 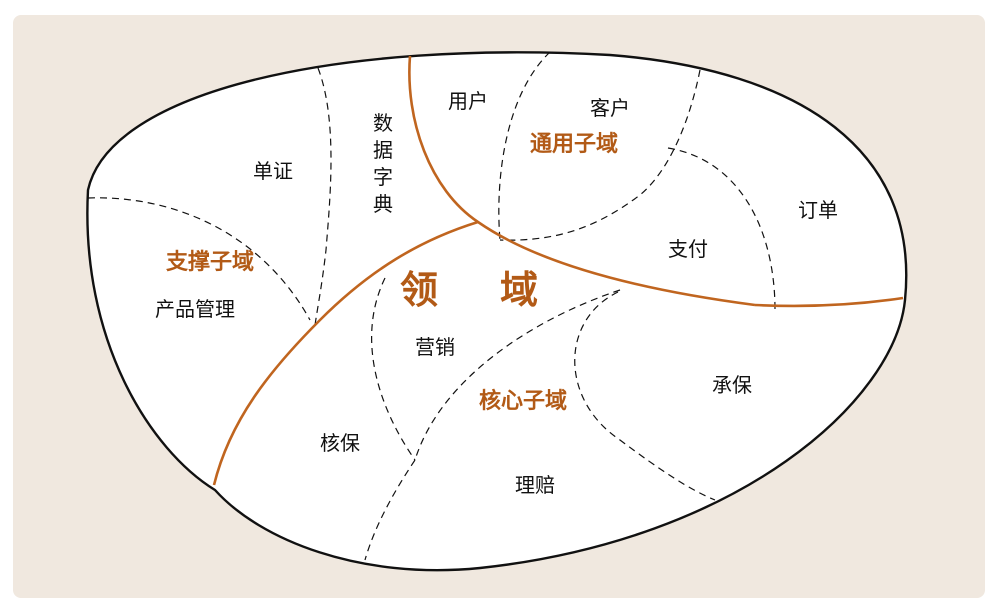 I want to click on separator-marketing-underwriting, so click(x=393, y=369).